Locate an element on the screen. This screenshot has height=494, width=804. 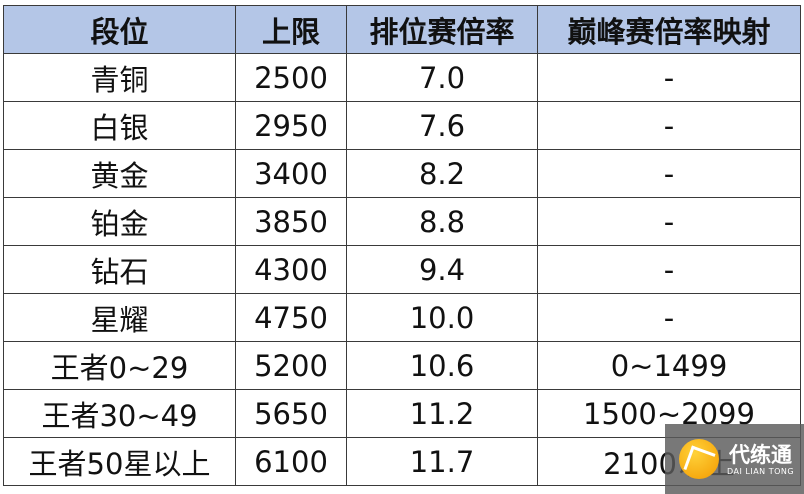
cell-ranked-multiplier: 11.2 is located at coordinates (442, 413).